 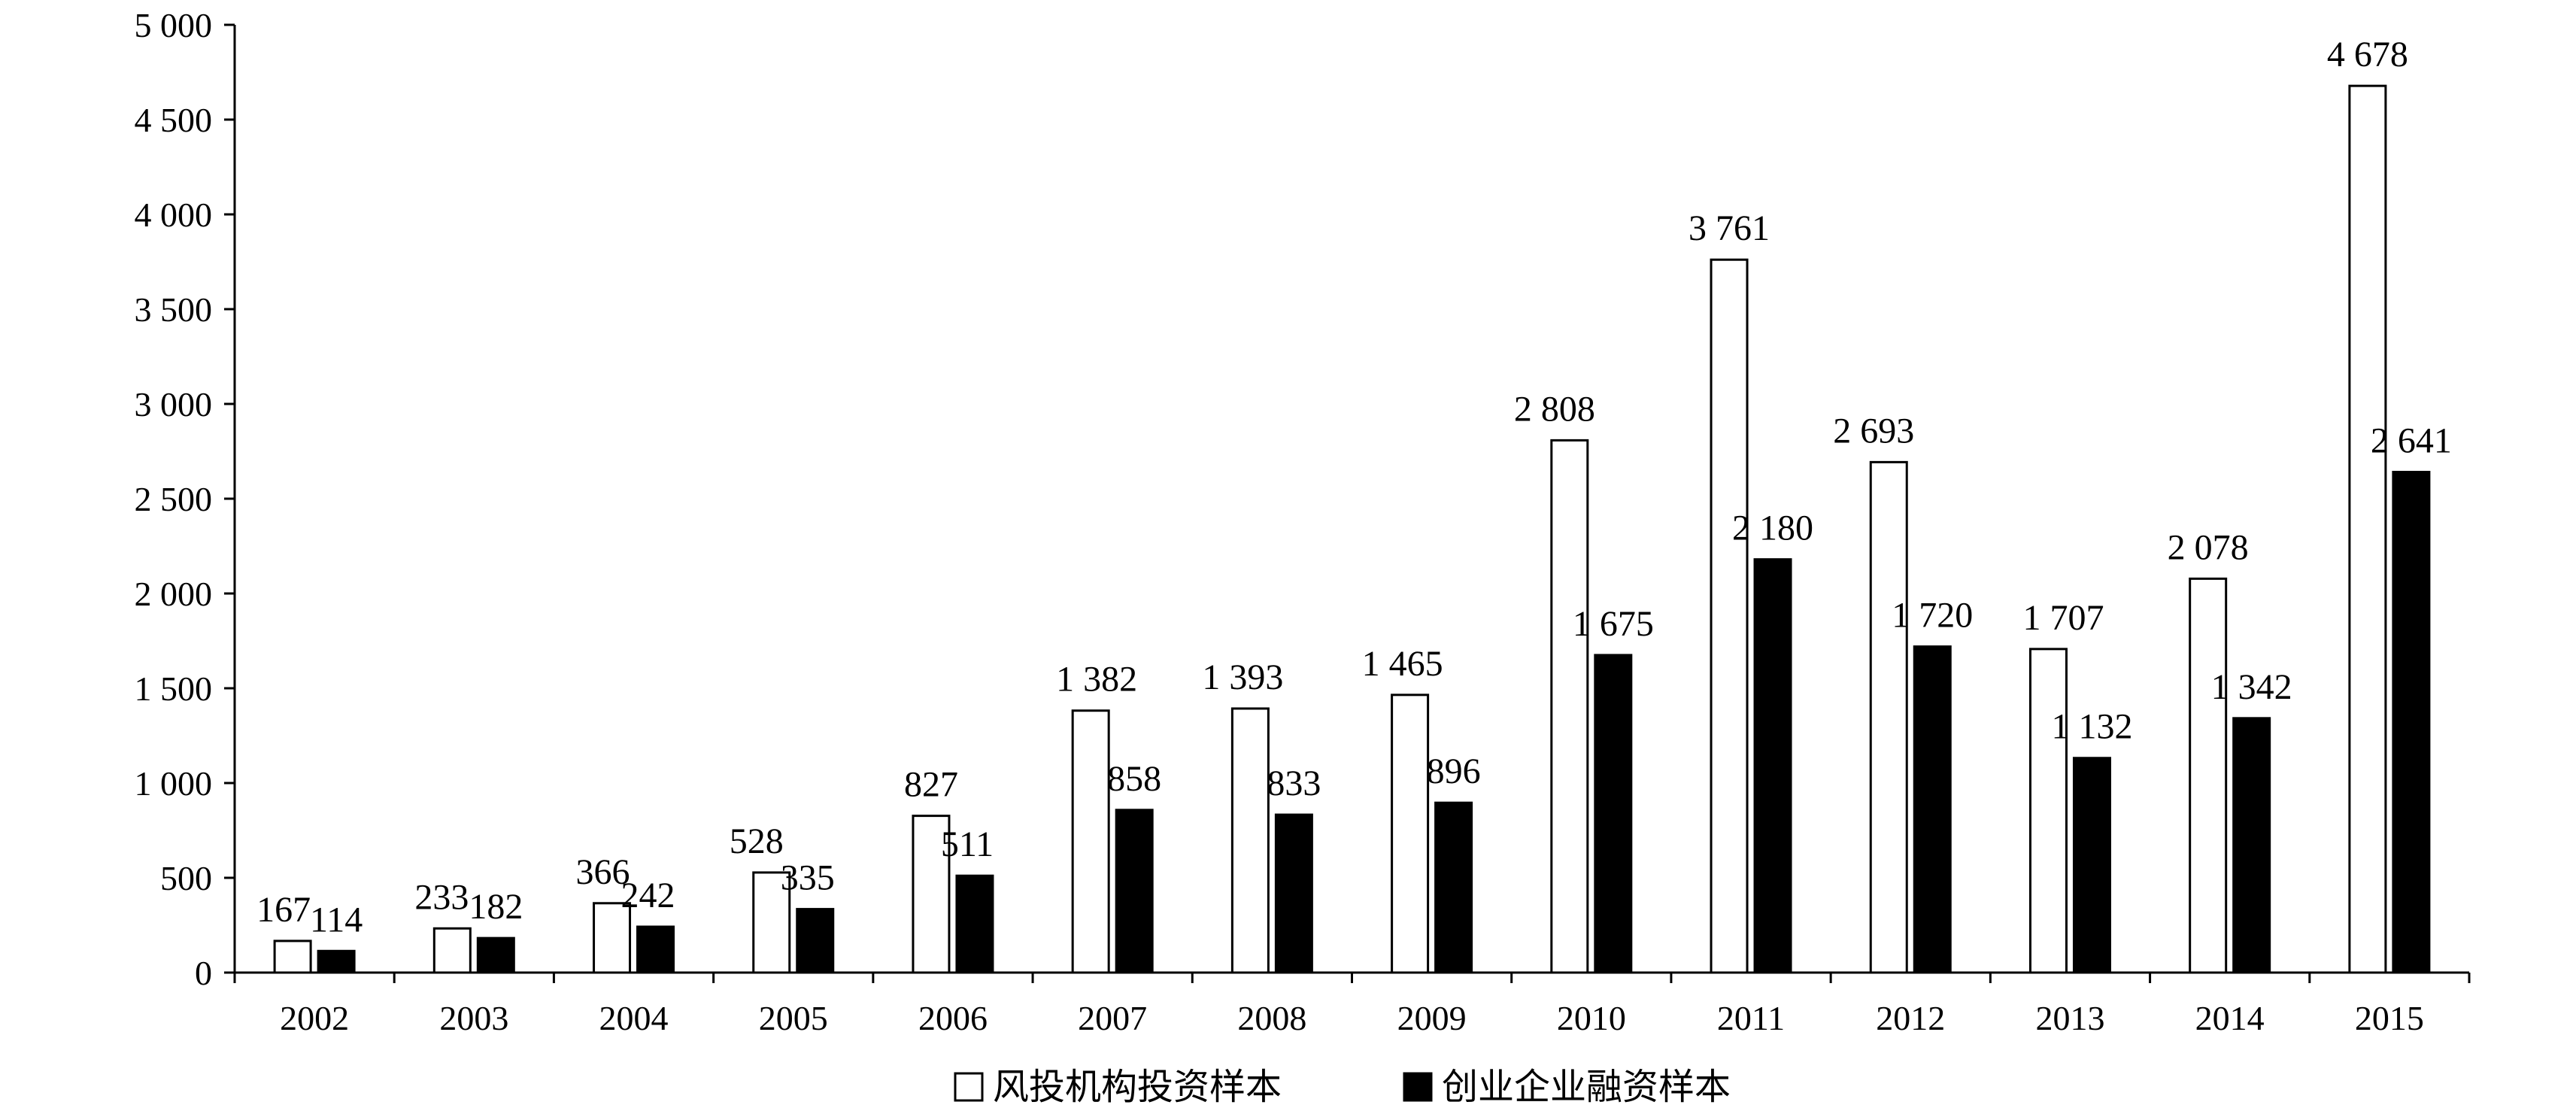 I want to click on data-label-series-1-2015: 4 678, so click(x=2367, y=54).